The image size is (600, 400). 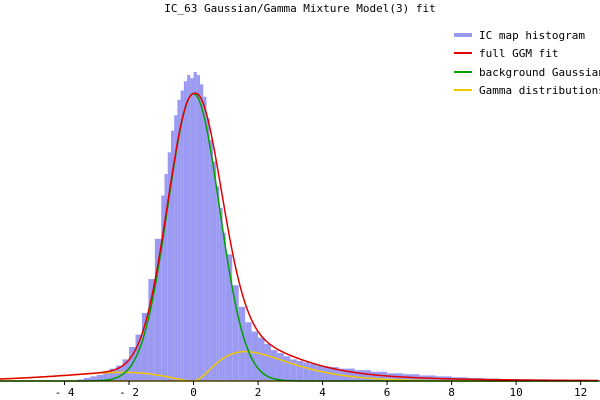 I want to click on x-tick-label: 8, so click(x=451, y=392).